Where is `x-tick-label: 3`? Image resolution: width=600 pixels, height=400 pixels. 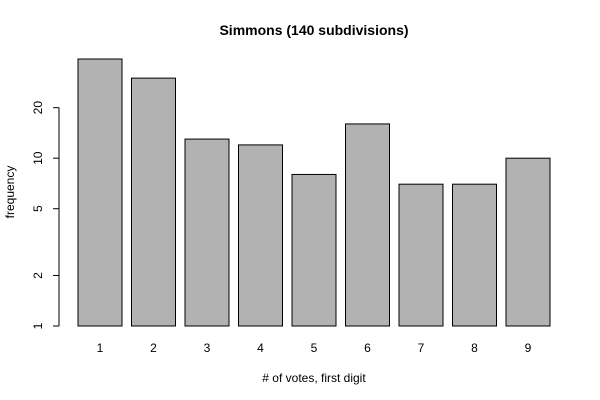 x-tick-label: 3 is located at coordinates (207, 348).